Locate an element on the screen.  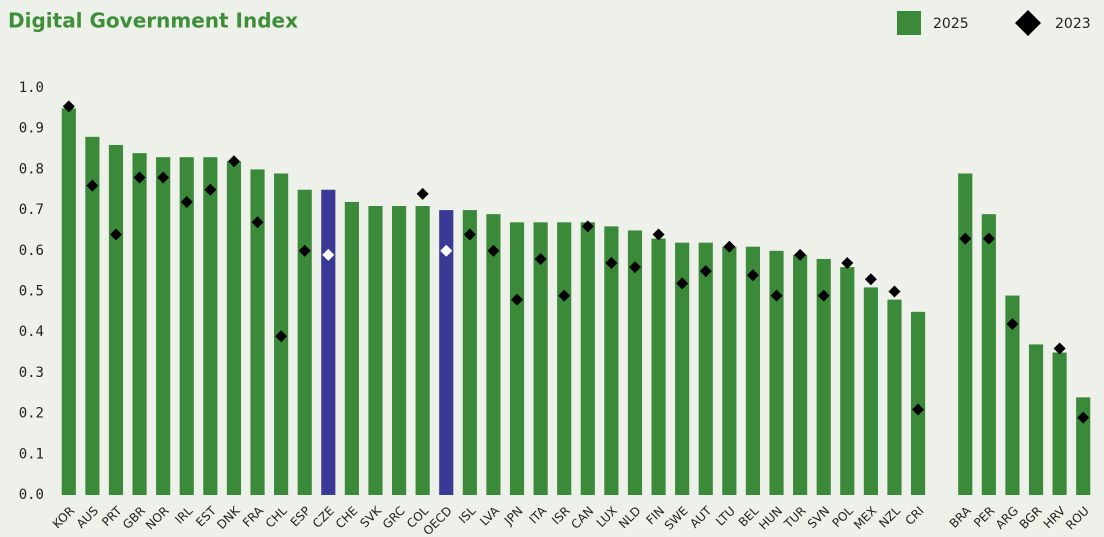
x-tick-label: HUN is located at coordinates (770, 518).